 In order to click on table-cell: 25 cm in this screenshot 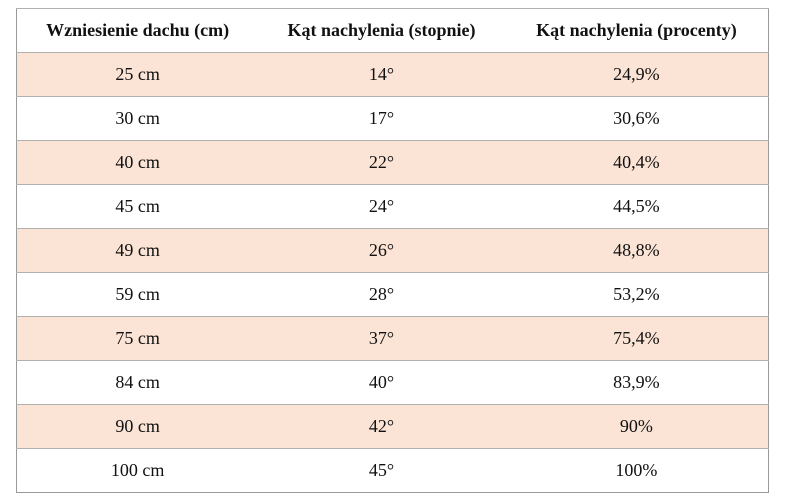, I will do `click(137, 74)`.